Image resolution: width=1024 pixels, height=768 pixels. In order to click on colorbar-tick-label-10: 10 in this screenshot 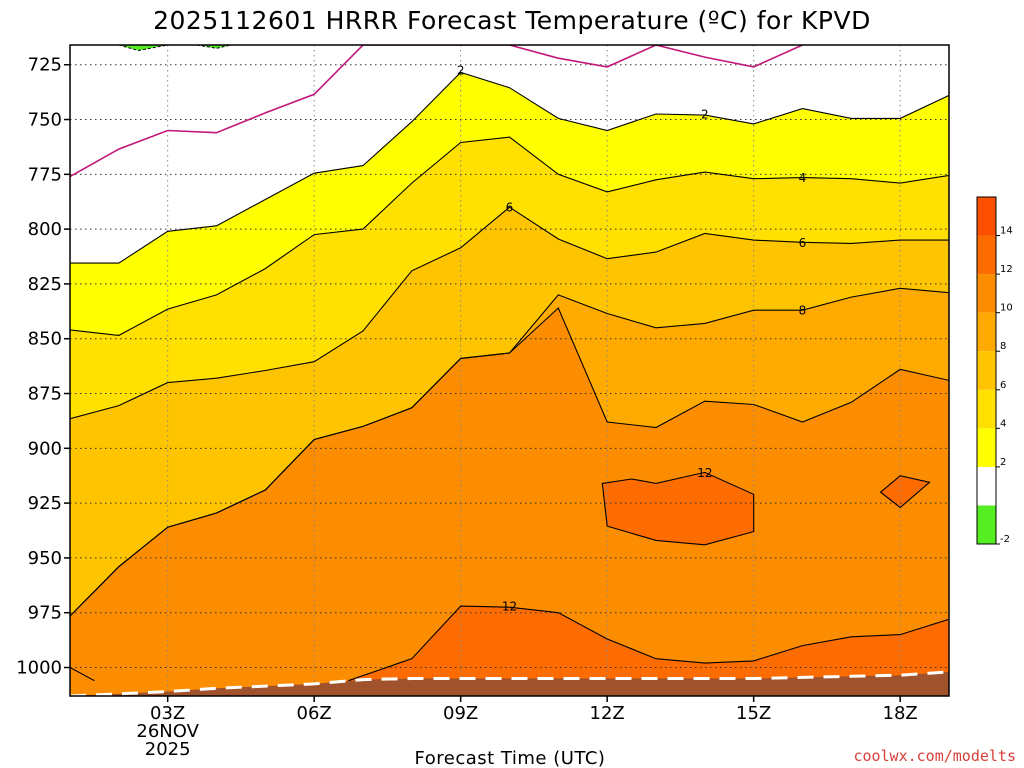, I will do `click(1006, 308)`.